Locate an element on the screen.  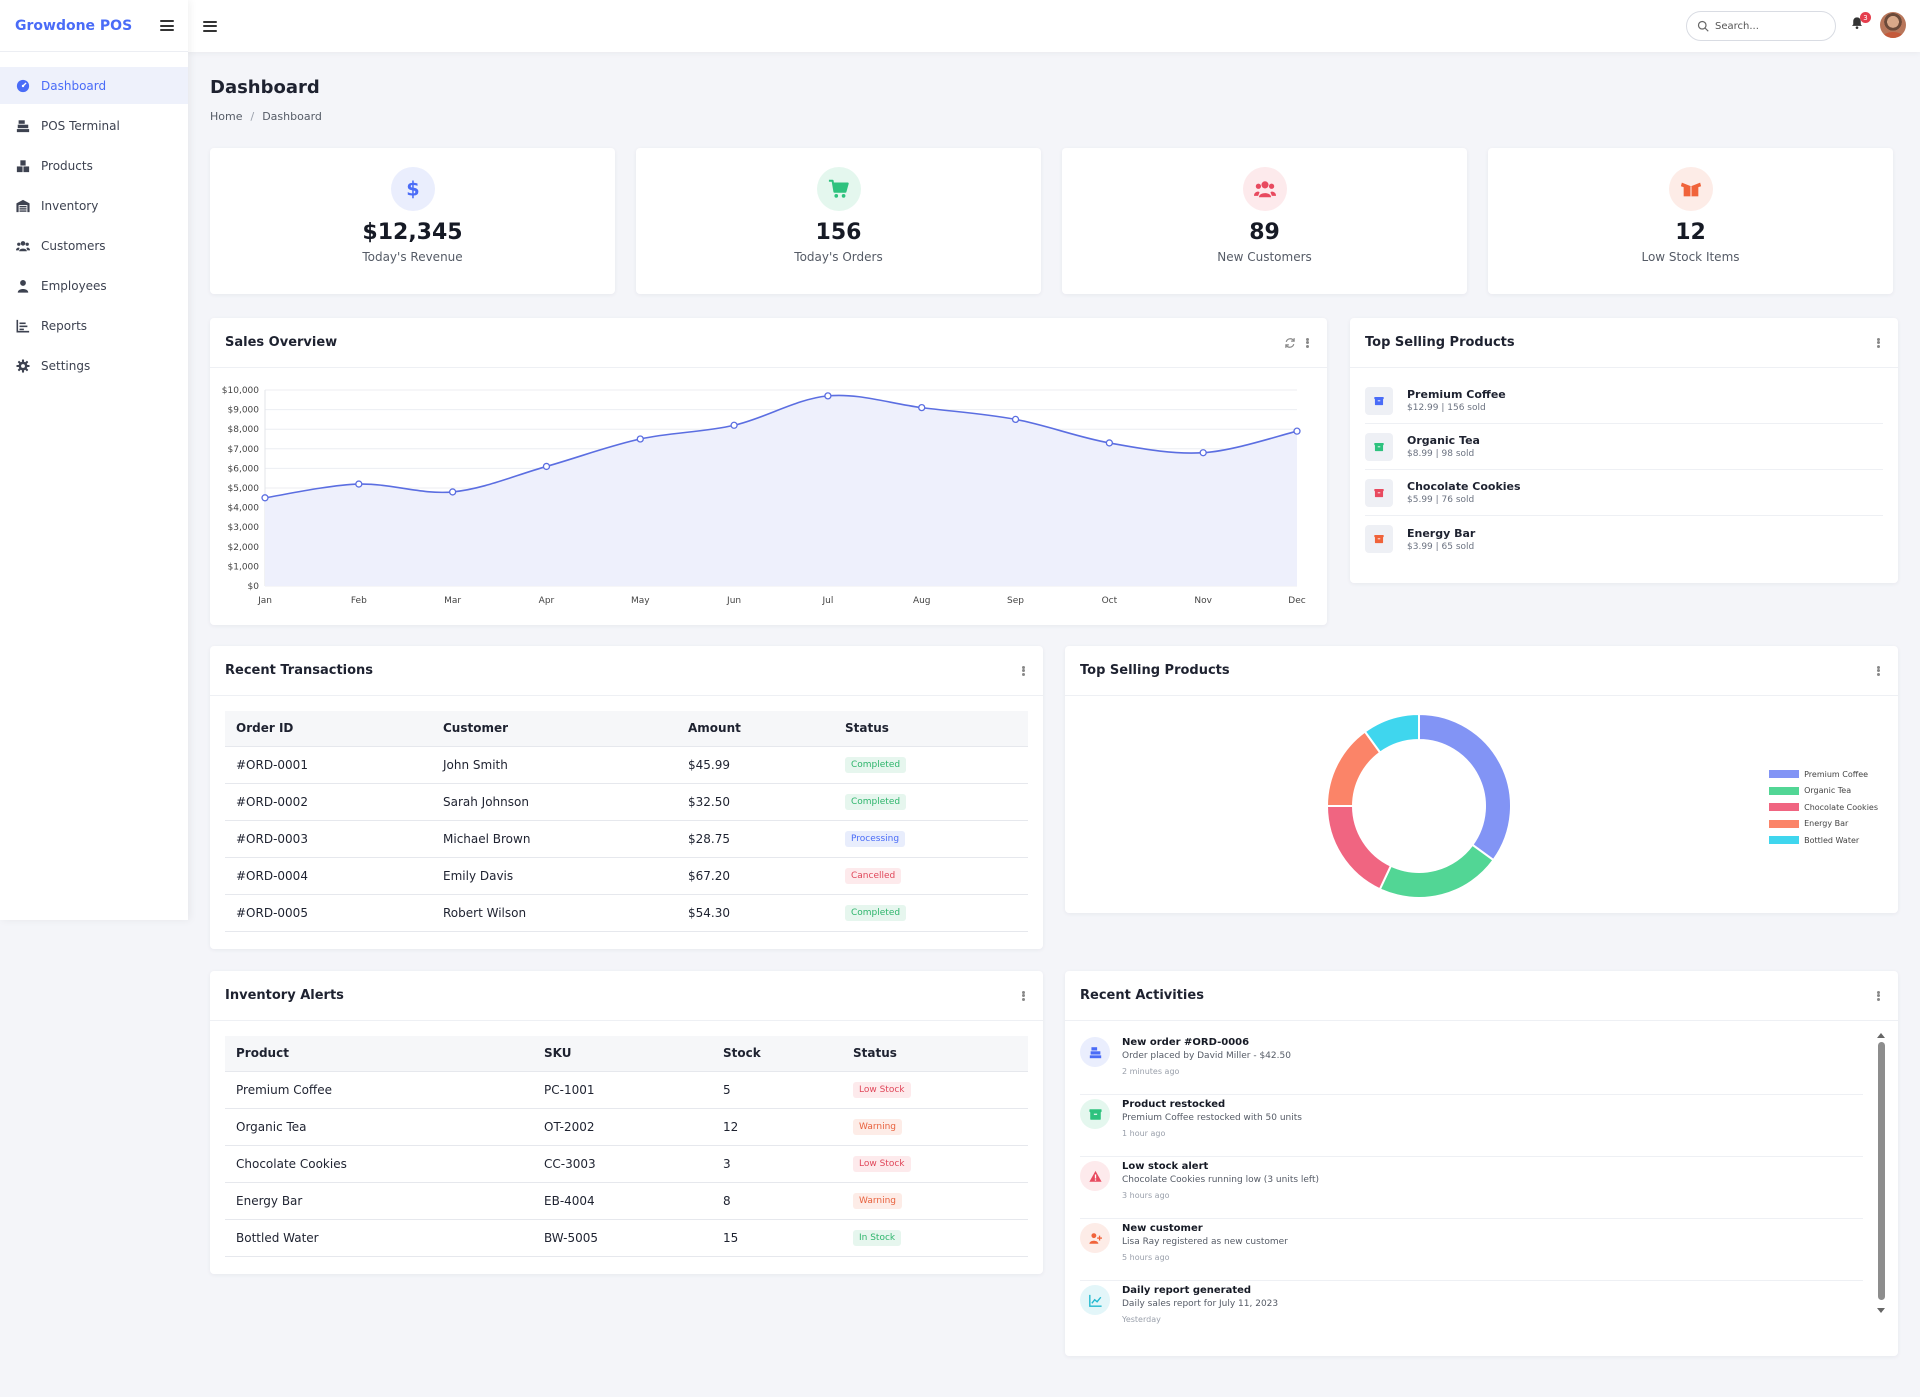
column-header: Product is located at coordinates (379, 1054).